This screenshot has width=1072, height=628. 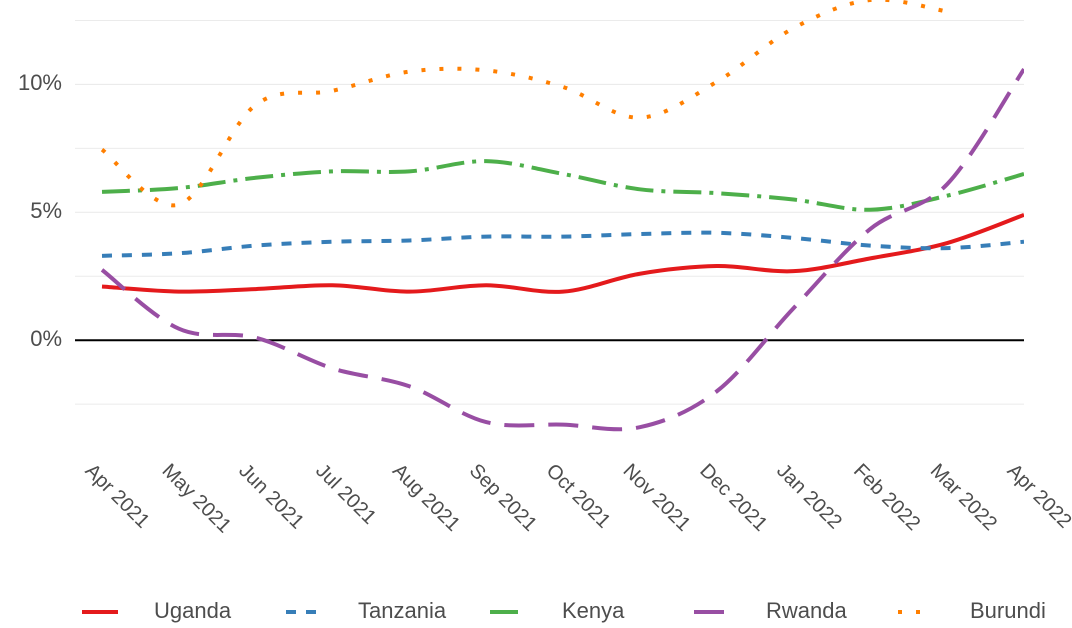 What do you see at coordinates (593, 610) in the screenshot?
I see `legend-label: Kenya` at bounding box center [593, 610].